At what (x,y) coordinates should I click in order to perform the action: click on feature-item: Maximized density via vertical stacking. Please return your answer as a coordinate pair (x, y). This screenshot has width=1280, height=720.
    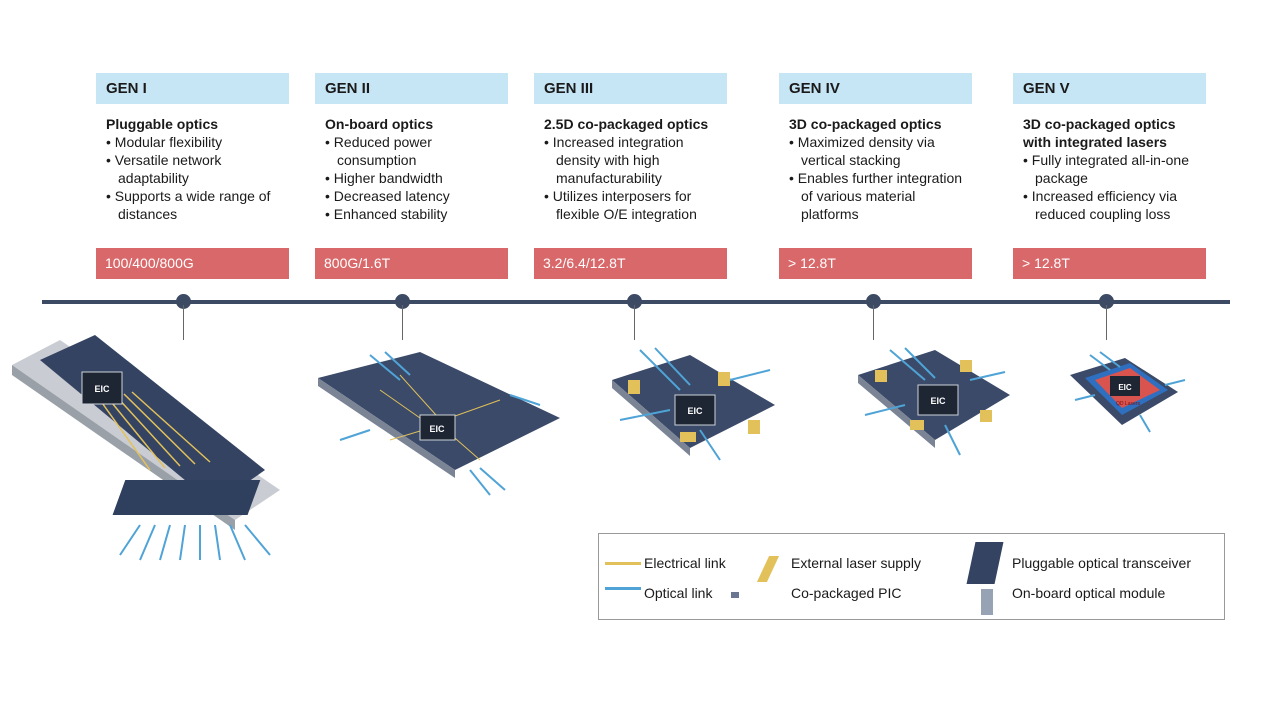
    Looking at the image, I should click on (880, 151).